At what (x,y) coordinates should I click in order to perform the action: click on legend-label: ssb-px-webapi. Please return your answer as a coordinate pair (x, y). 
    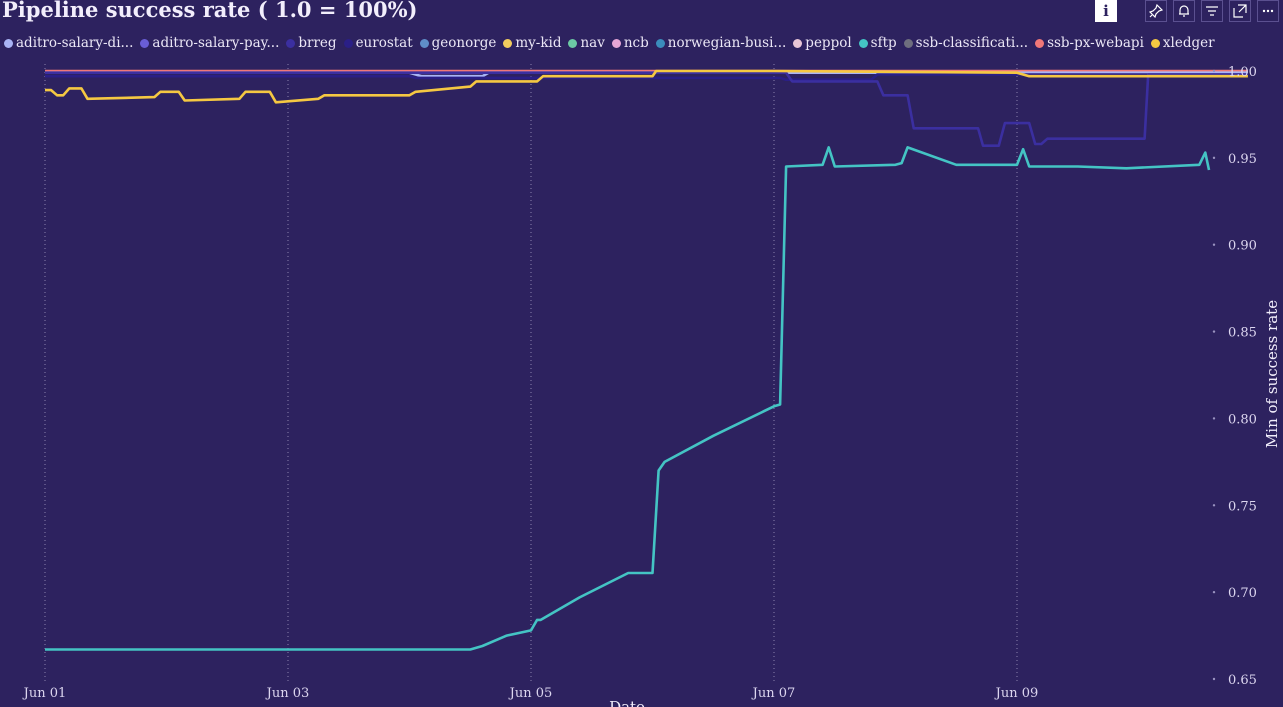
    Looking at the image, I should click on (1095, 43).